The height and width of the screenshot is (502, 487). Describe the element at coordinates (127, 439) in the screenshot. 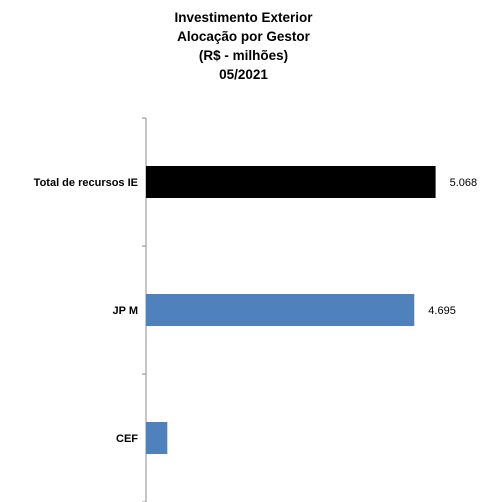

I see `category-label: CEF` at that location.